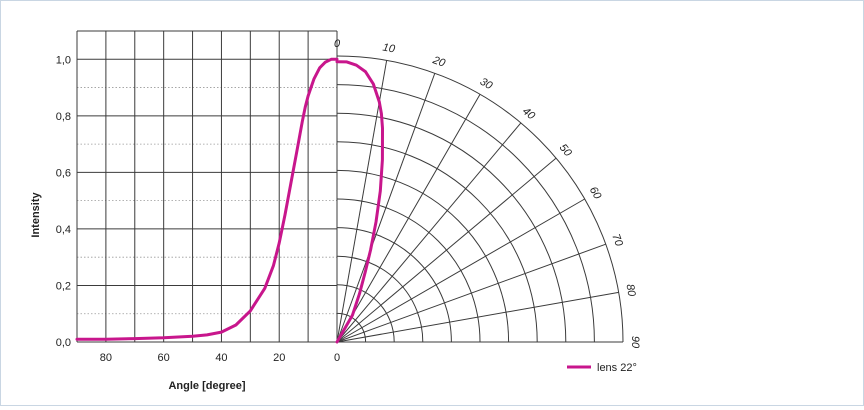  What do you see at coordinates (389, 49) in the screenshot?
I see `polar-angle-label: 10` at bounding box center [389, 49].